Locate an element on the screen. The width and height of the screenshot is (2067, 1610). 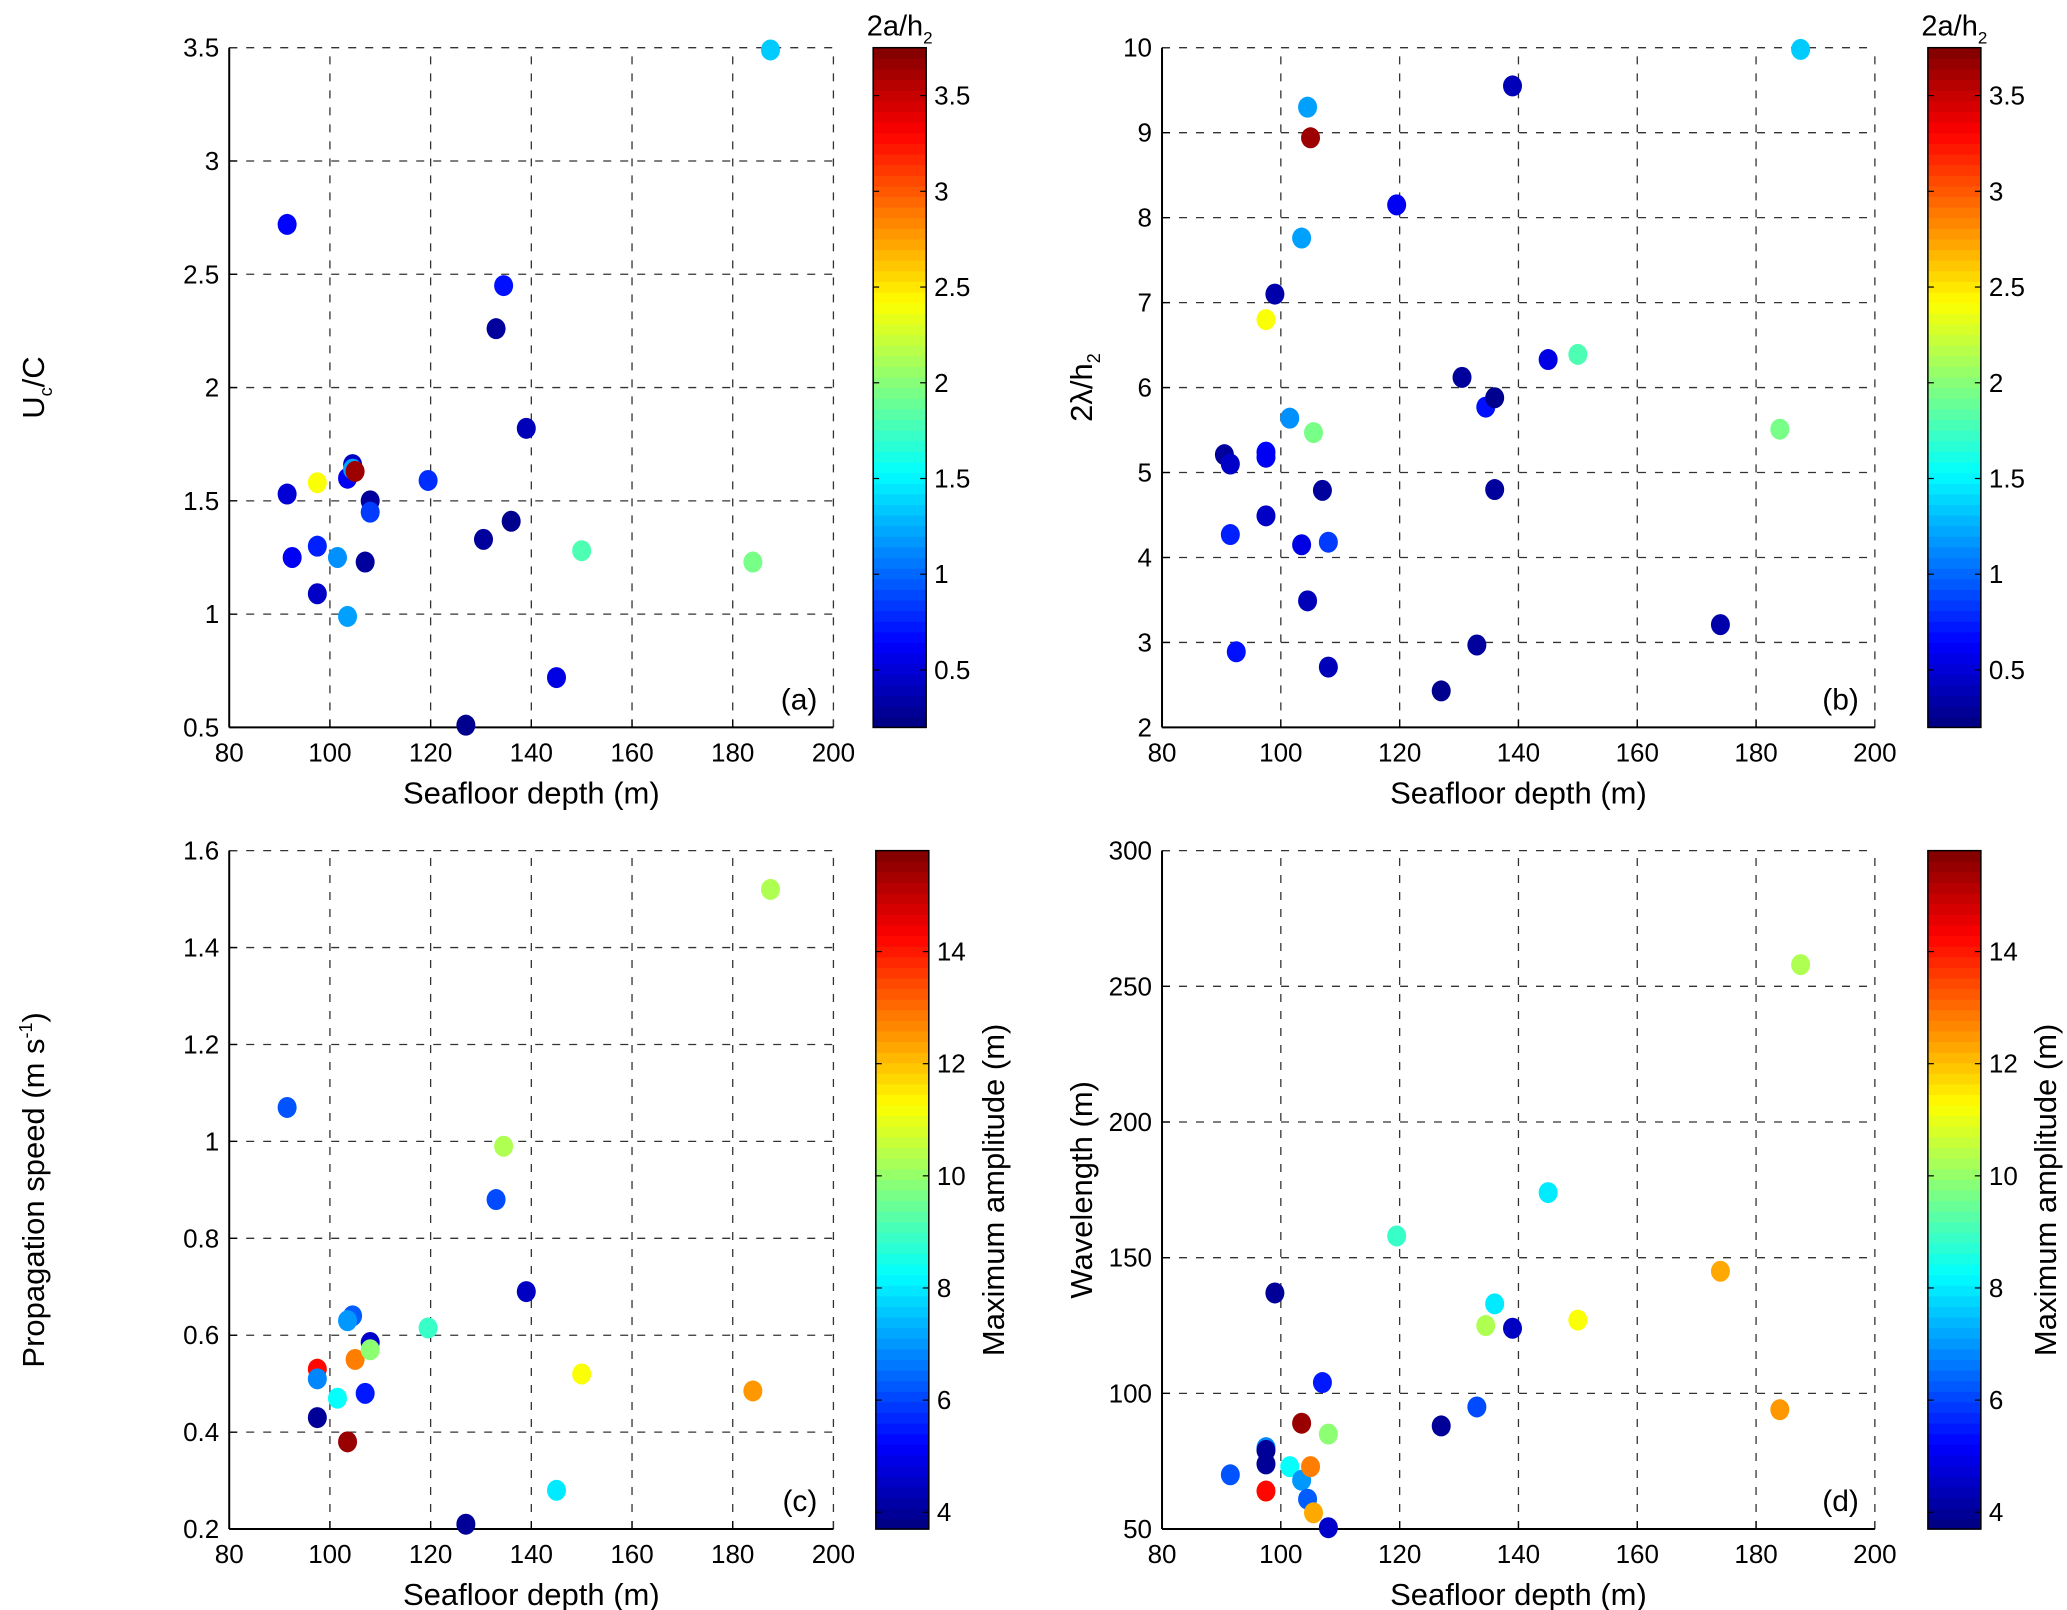
colorbar-title: Maximum amplitude (m) is located at coordinates (993, 1190).